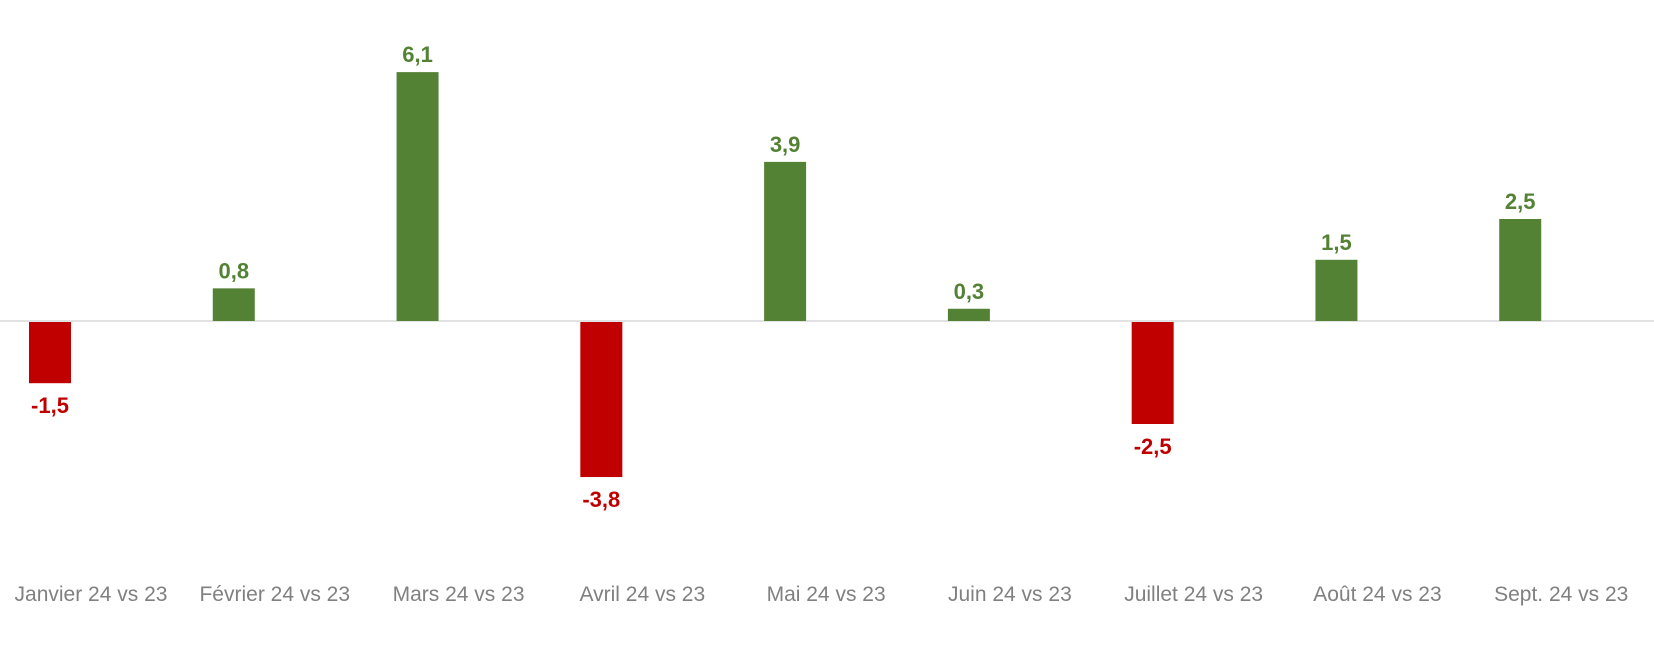 This screenshot has height=655, width=1654. Describe the element at coordinates (642, 594) in the screenshot. I see `category-label-4: Avril 24 vs 23` at that location.